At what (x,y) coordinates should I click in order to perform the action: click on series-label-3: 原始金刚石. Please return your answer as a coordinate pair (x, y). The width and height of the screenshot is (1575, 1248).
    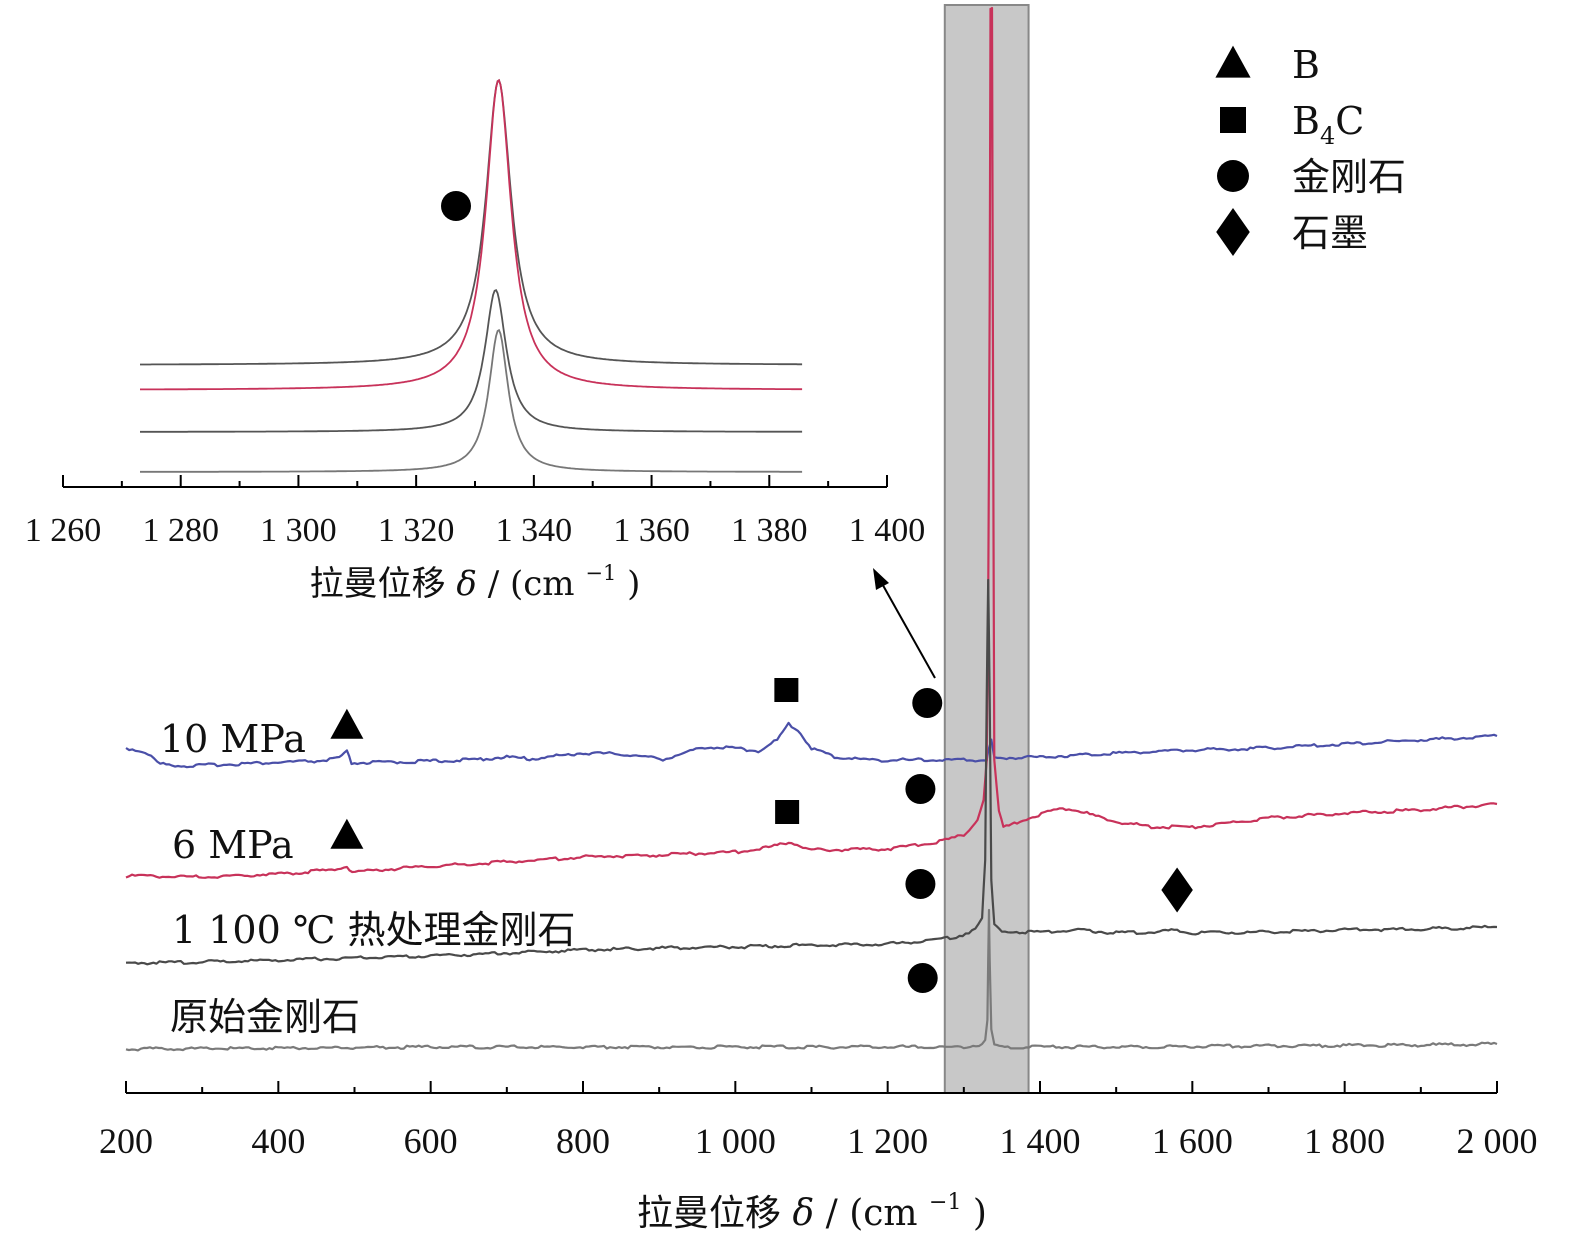
    Looking at the image, I should click on (265, 1017).